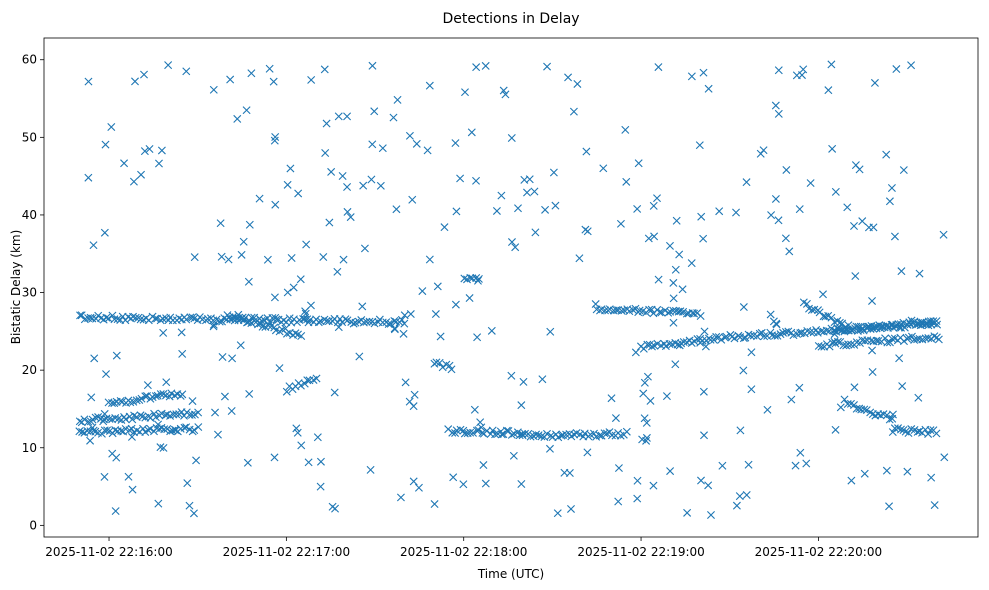 Image resolution: width=989 pixels, height=590 pixels. I want to click on x-axis-title: Time (UTC), so click(510, 574).